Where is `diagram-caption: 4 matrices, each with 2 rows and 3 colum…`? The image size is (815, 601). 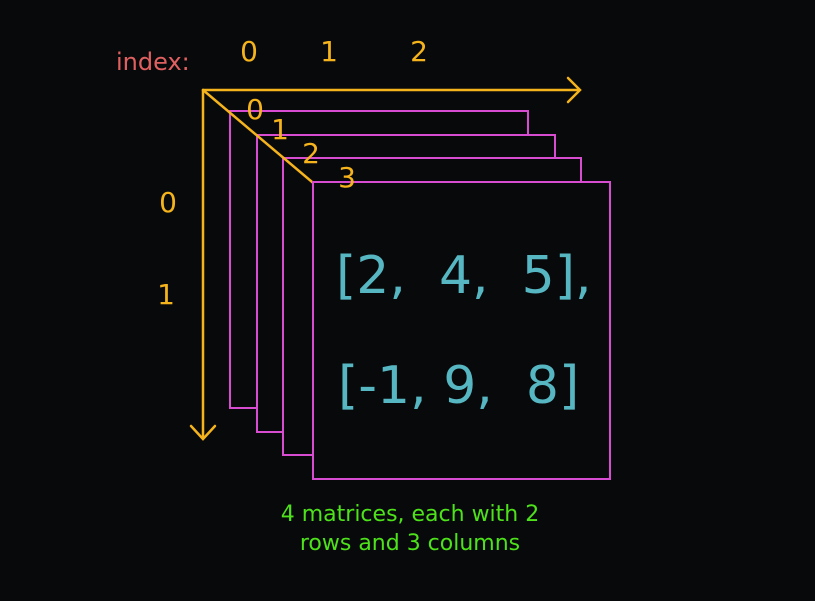 diagram-caption: 4 matrices, each with 2 rows and 3 colum… is located at coordinates (410, 529).